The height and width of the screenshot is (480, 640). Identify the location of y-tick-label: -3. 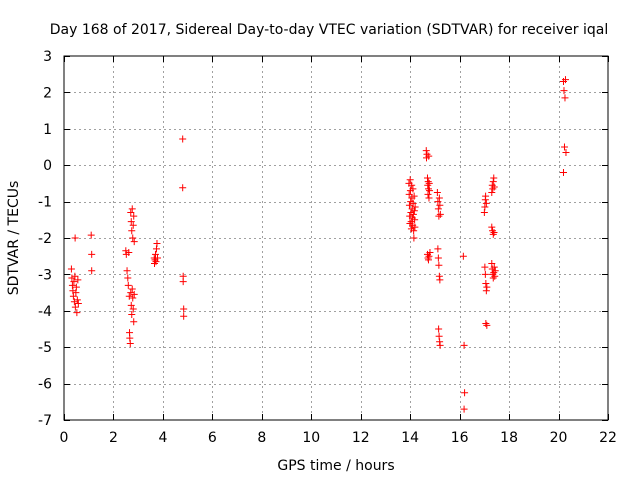
(45, 275).